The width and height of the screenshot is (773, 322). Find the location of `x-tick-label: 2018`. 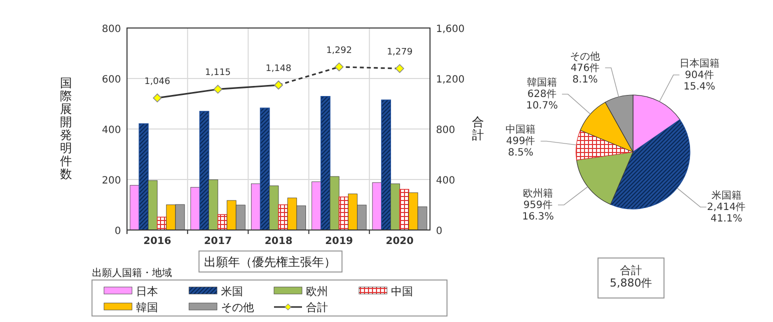

x-tick-label: 2018 is located at coordinates (278, 241).